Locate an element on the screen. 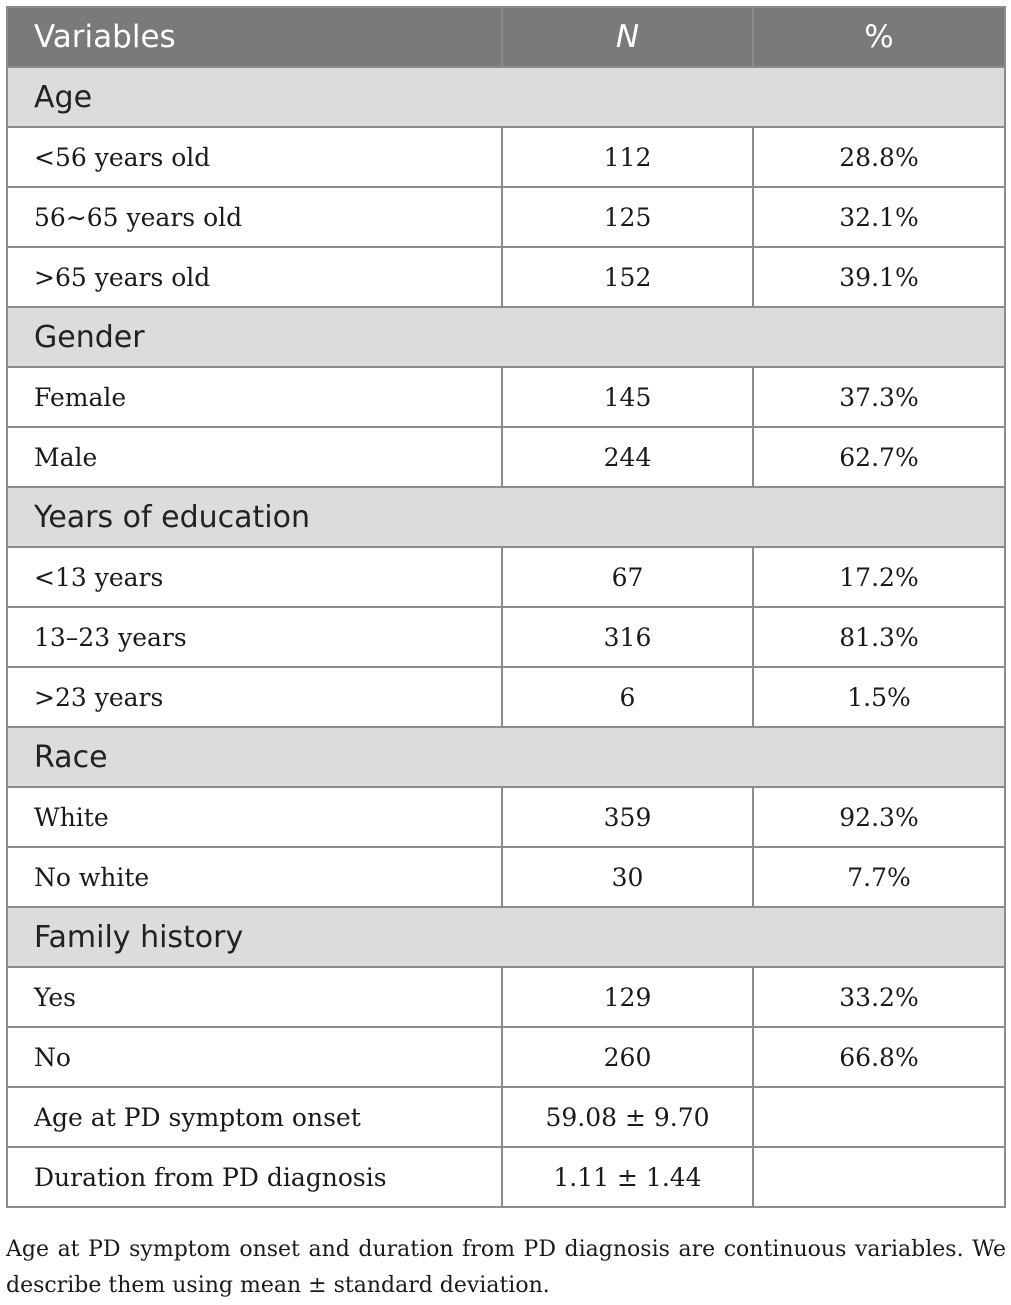 This screenshot has height=1305, width=1011. table-row: 13–23 years 316 81.3% is located at coordinates (506, 637).